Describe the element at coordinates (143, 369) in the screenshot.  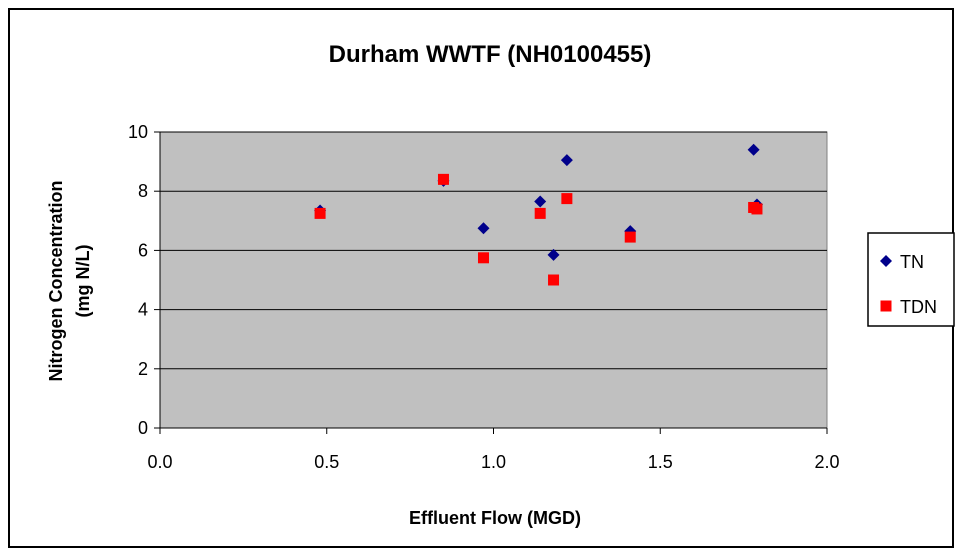
I see `y-tick-label: 2` at that location.